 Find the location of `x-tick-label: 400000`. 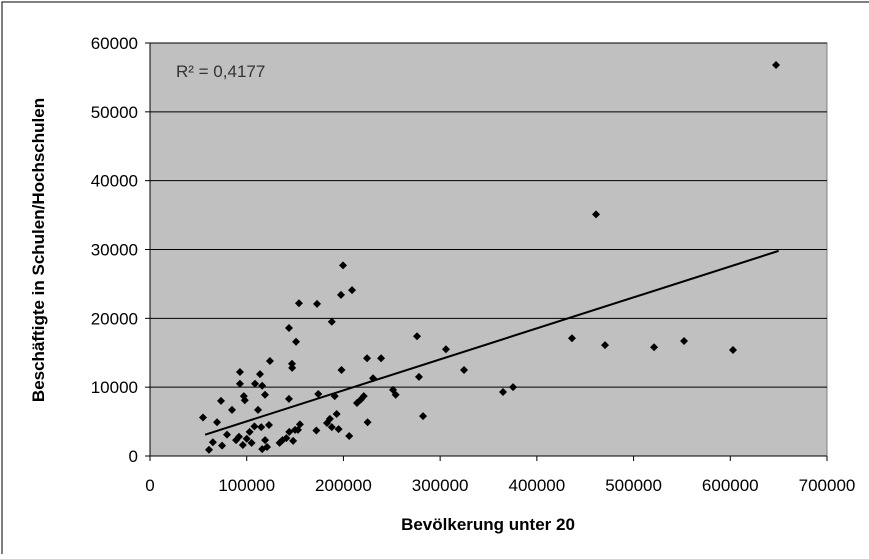

x-tick-label: 400000 is located at coordinates (536, 485).